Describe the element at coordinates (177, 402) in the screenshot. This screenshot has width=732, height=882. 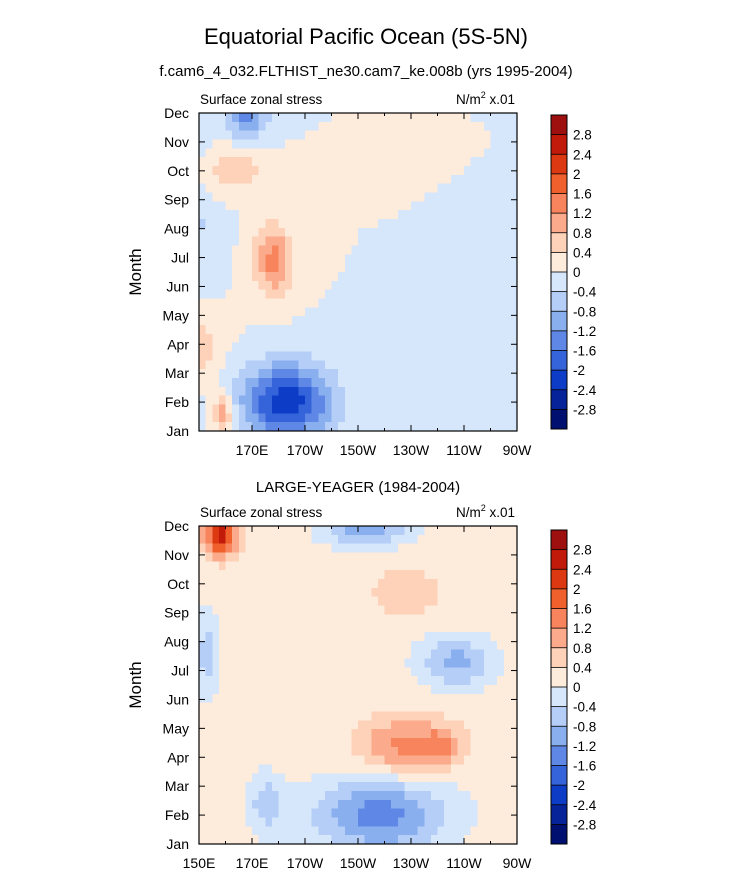
I see `y-tick-label: Feb` at that location.